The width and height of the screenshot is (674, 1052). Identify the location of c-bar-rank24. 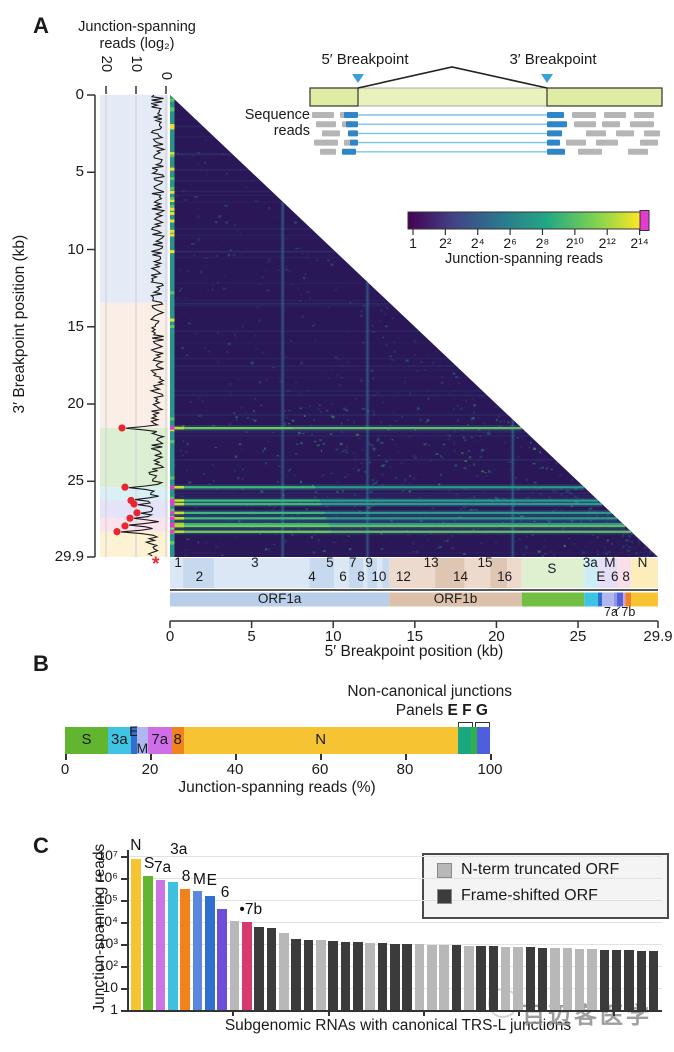
(419, 977).